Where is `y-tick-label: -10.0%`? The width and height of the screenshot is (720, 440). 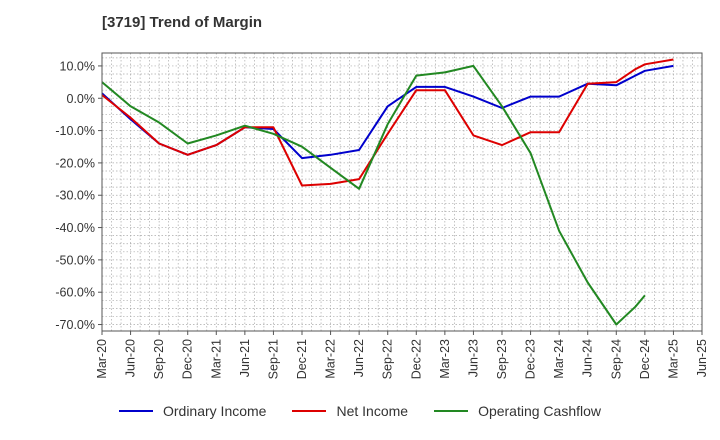 y-tick-label: -10.0% is located at coordinates (75, 131).